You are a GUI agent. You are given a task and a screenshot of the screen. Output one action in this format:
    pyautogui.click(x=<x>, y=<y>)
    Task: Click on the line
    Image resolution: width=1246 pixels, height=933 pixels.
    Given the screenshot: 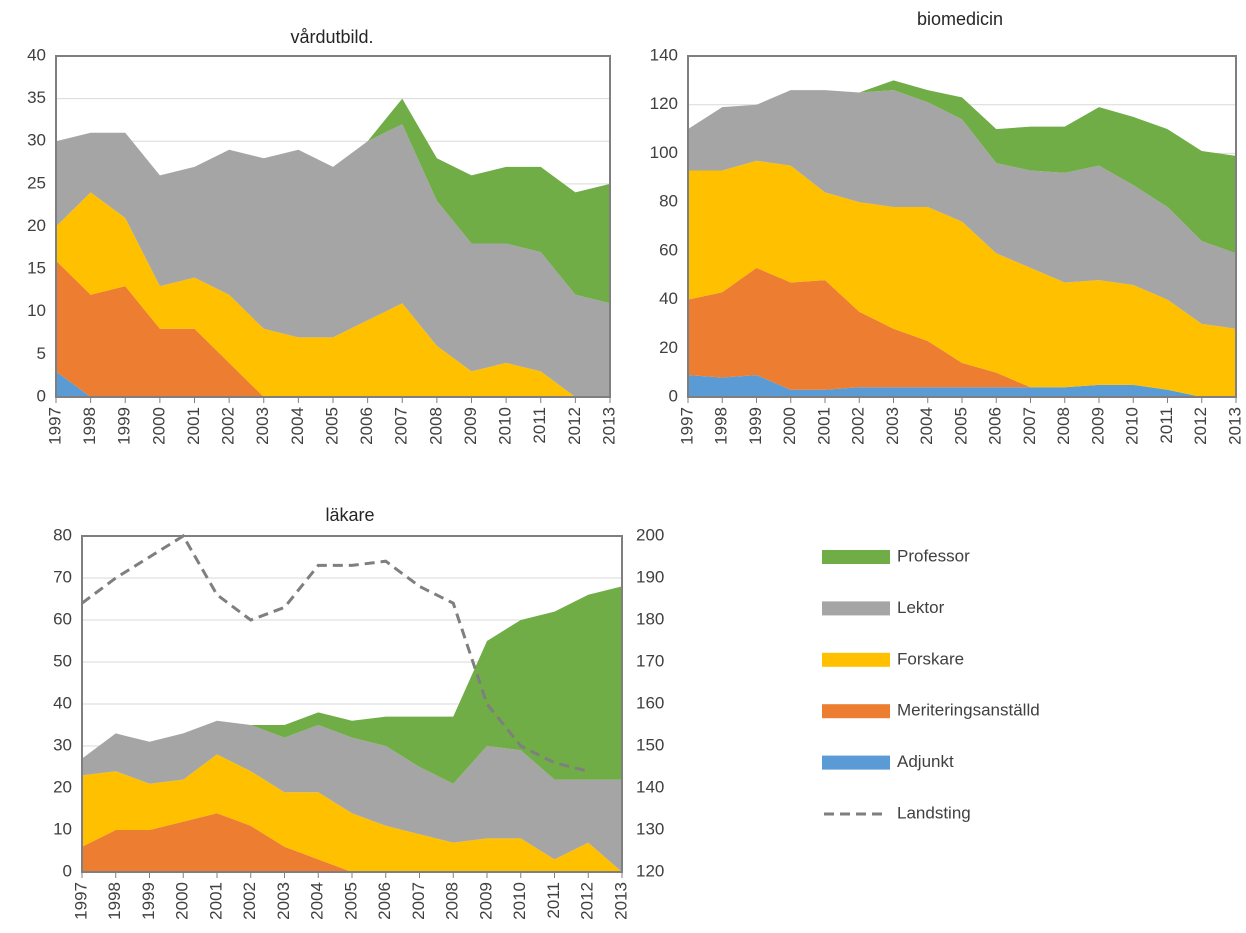 What is the action you would take?
    pyautogui.click(x=335, y=653)
    